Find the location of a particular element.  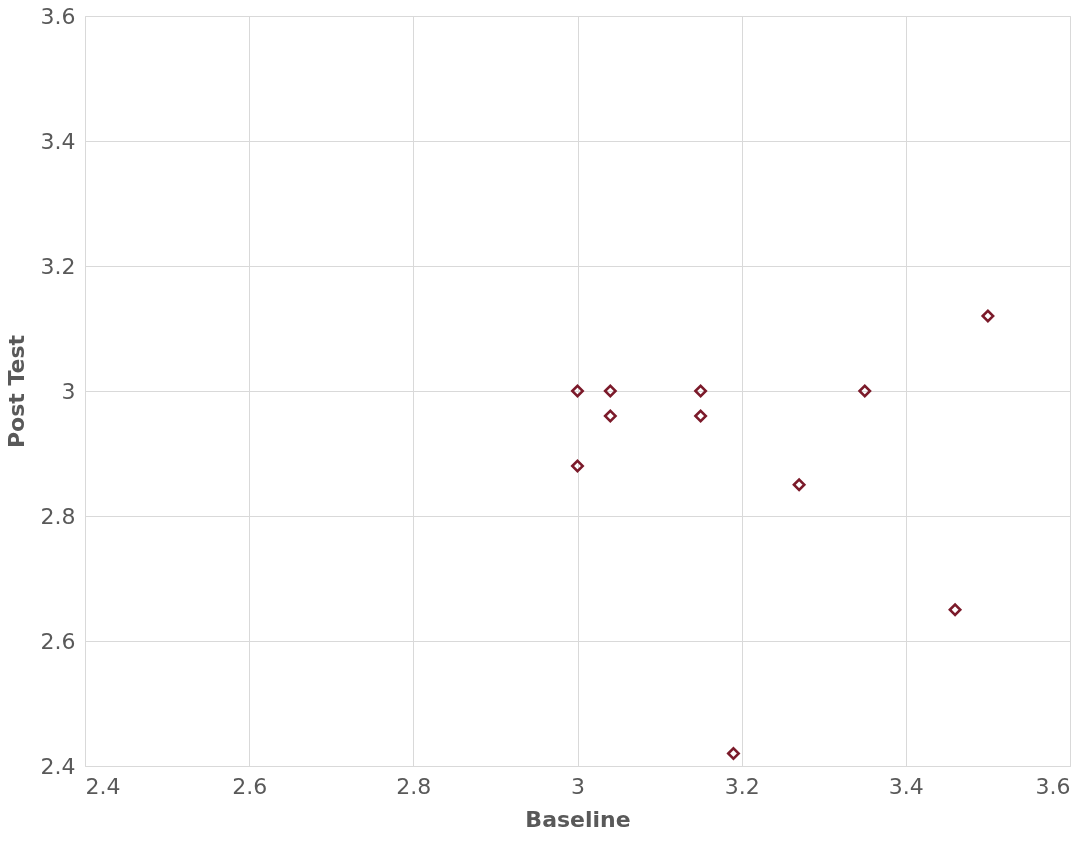

y-tick-label: 2.8 is located at coordinates (58, 516).